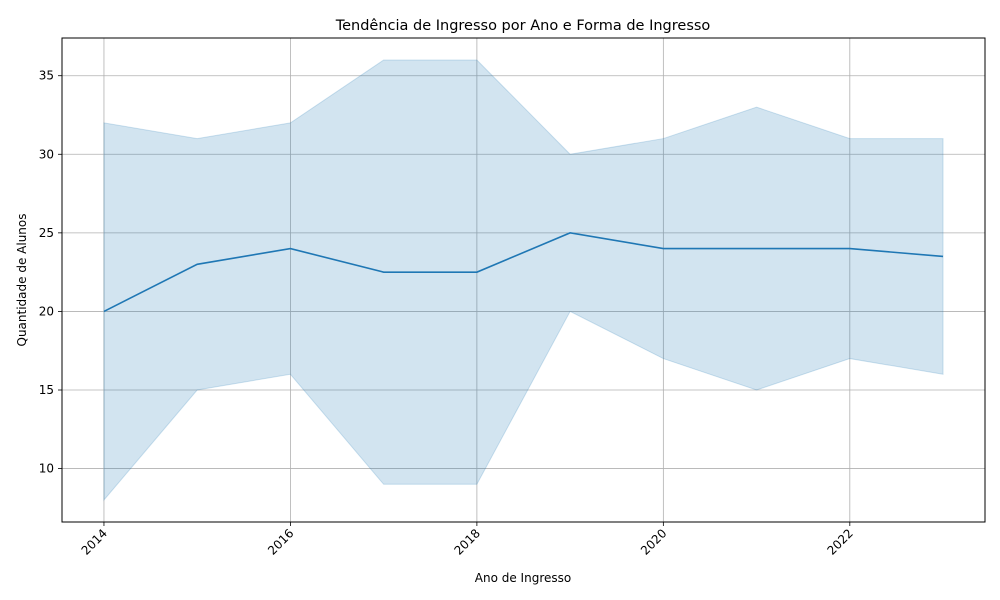  What do you see at coordinates (46, 76) in the screenshot?
I see `y-tick-label: 35` at bounding box center [46, 76].